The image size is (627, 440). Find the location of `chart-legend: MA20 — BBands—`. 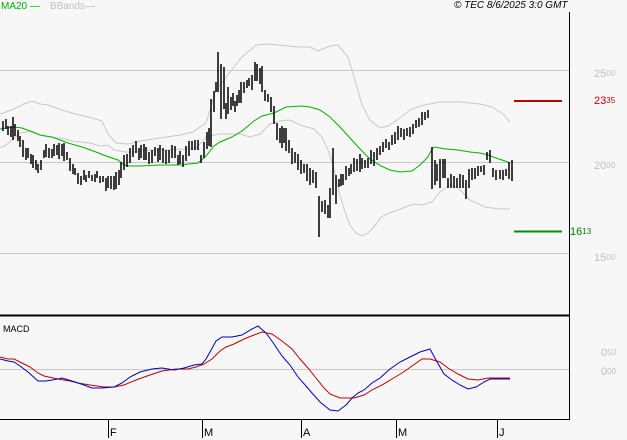

chart-legend: MA20 — BBands— is located at coordinates (48, 6).